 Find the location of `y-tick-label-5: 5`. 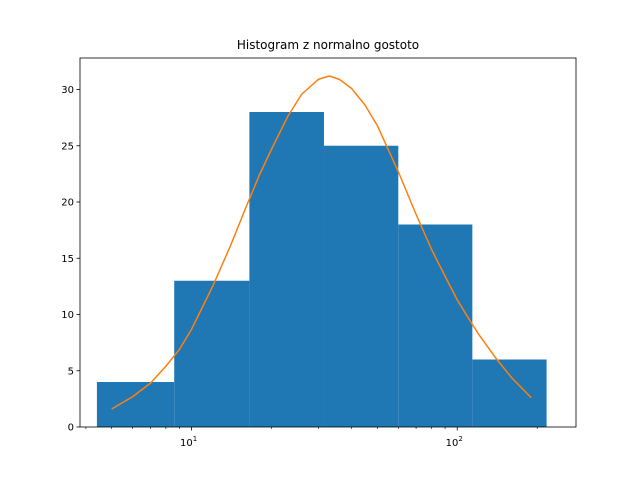

y-tick-label-5: 5 is located at coordinates (71, 371).